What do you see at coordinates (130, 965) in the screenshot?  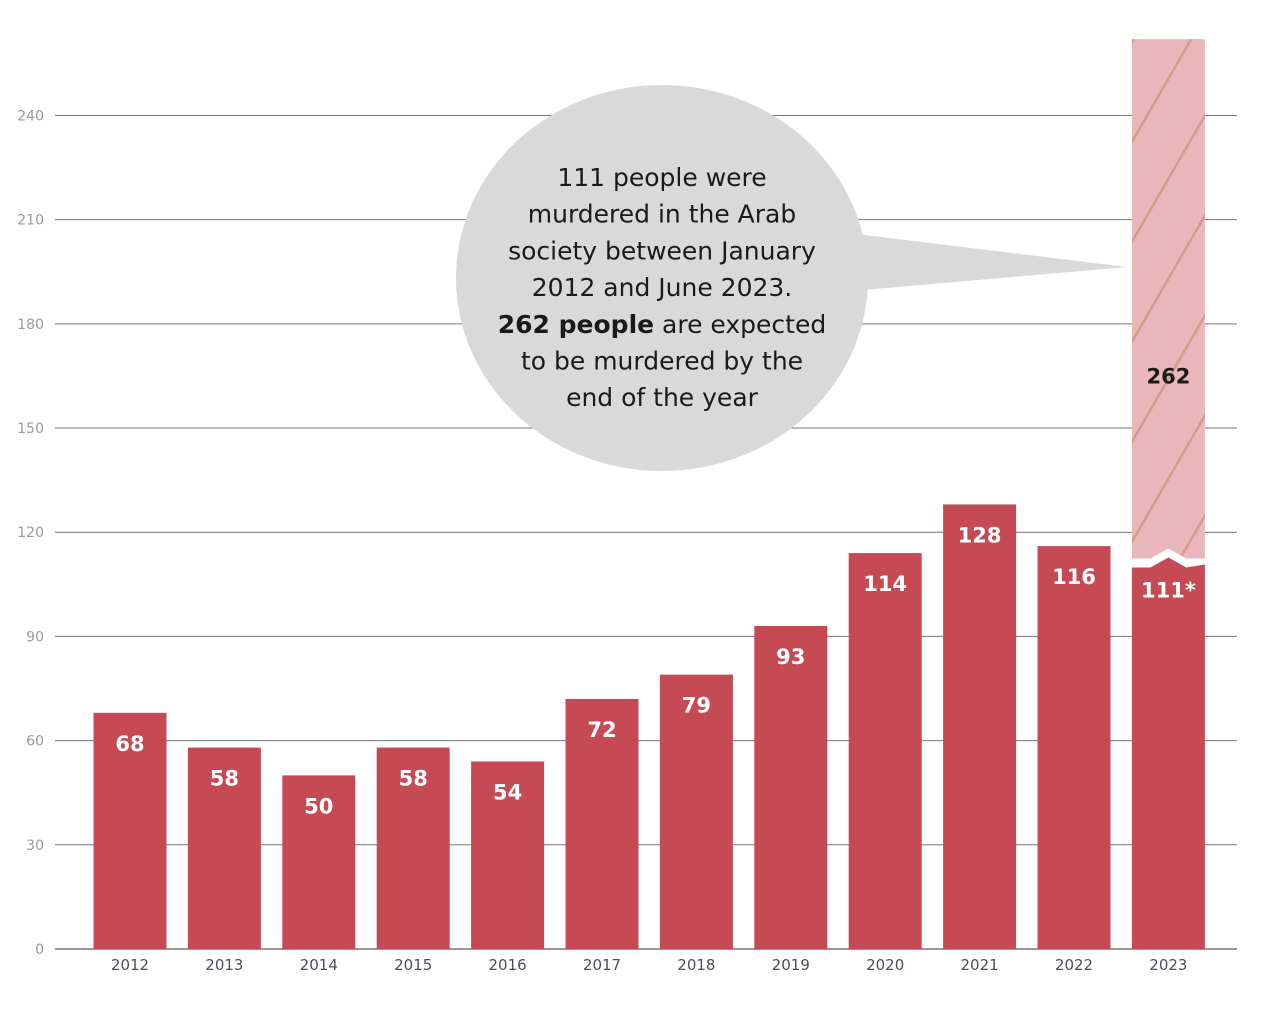 I see `x-tick-label: 2012` at bounding box center [130, 965].